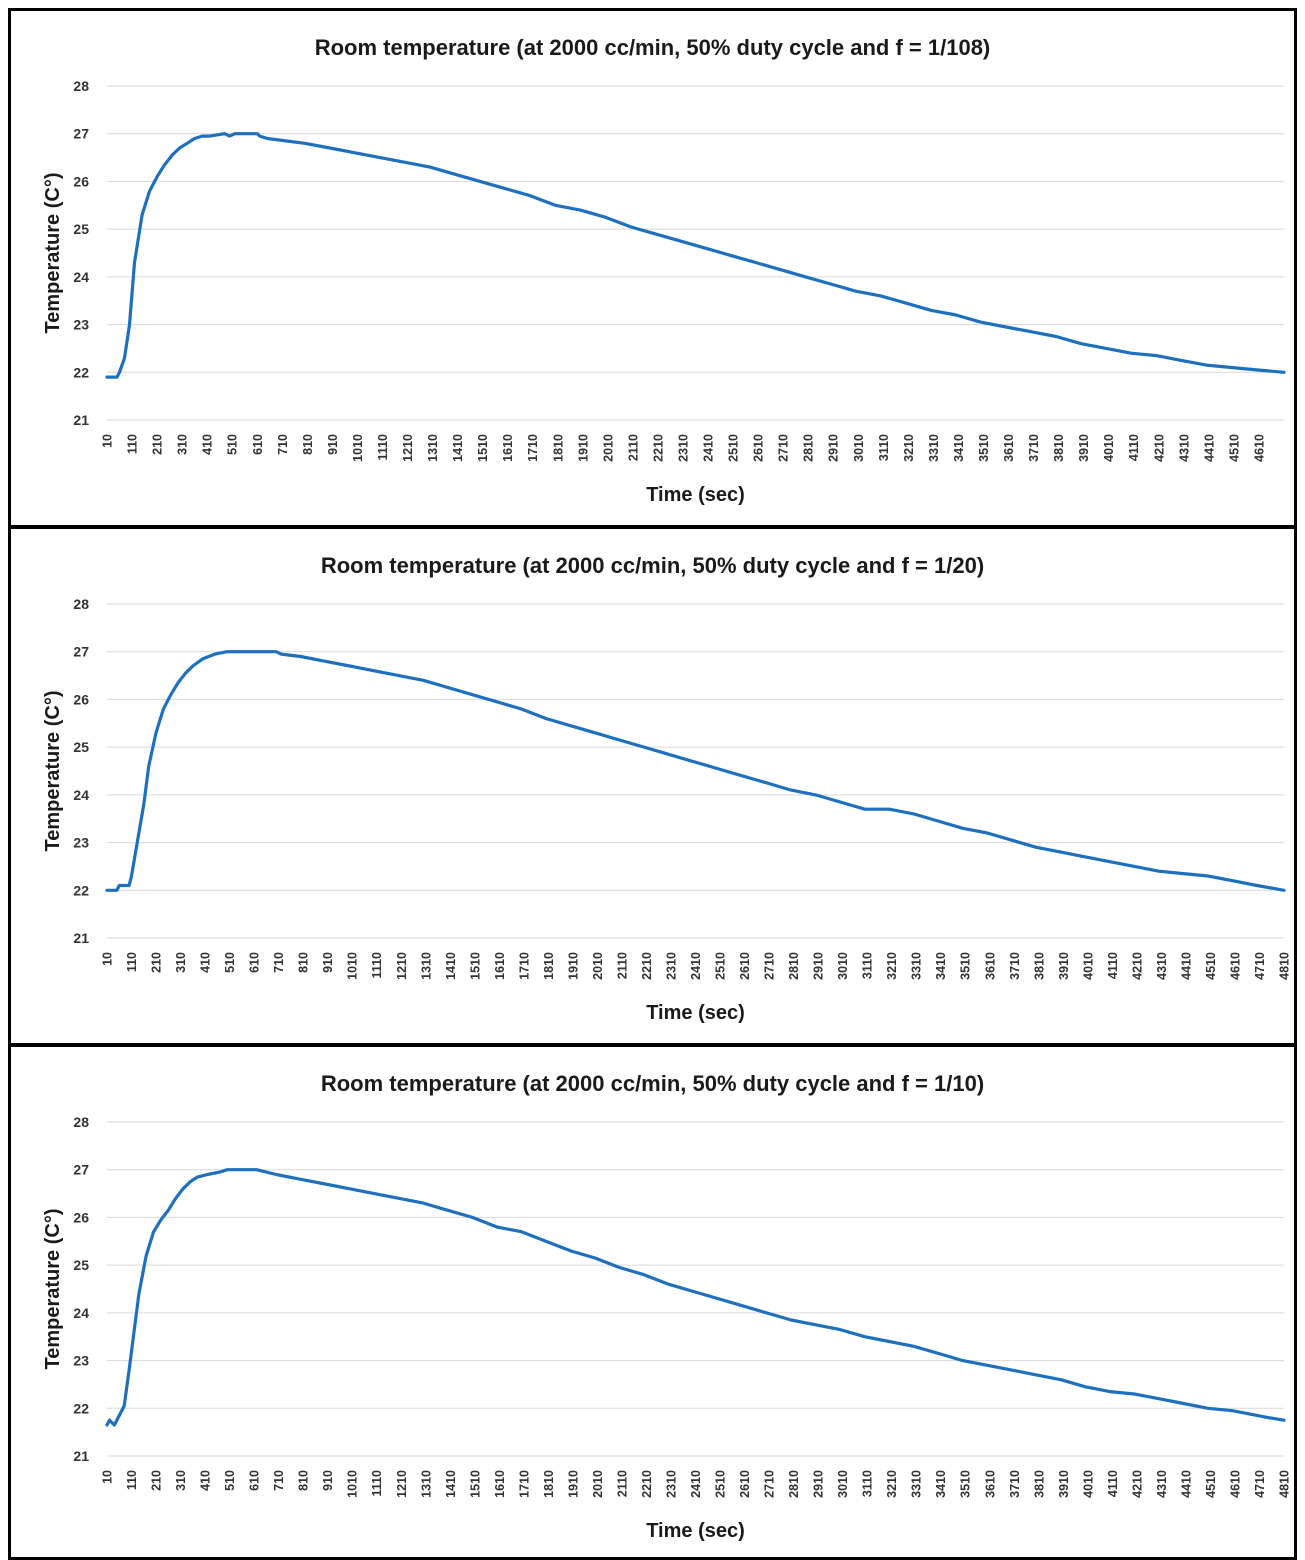 The width and height of the screenshot is (1305, 1560). I want to click on x-tick-label: 3510, so click(966, 1484).